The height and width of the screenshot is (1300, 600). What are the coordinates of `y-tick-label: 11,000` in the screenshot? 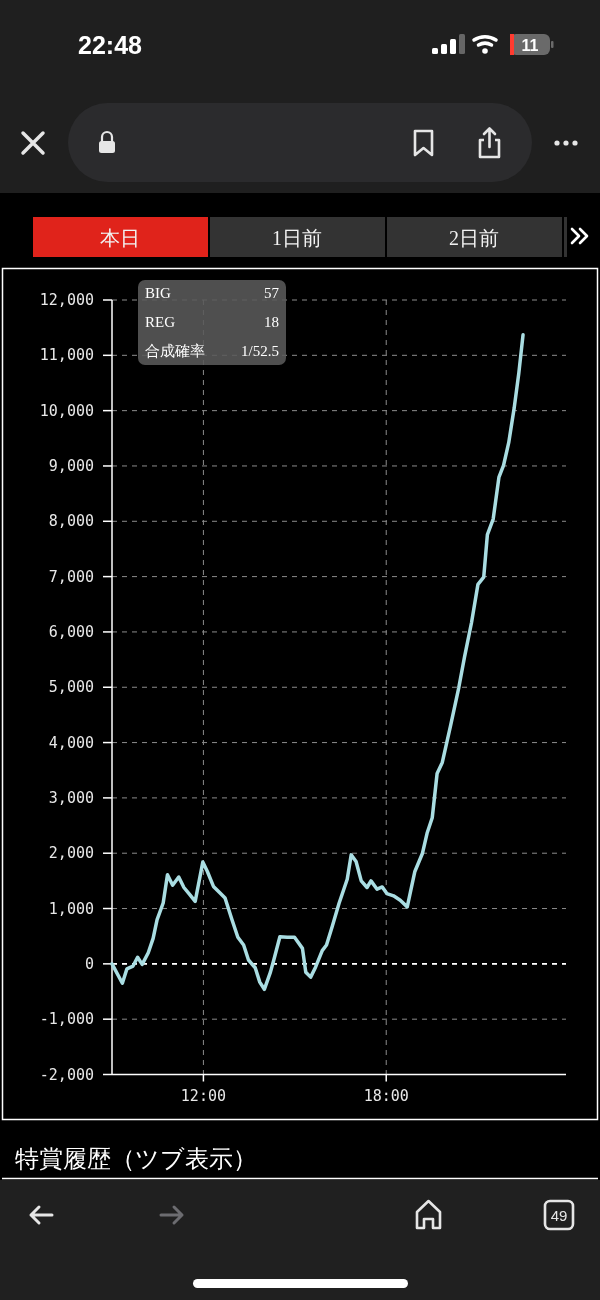 It's located at (66, 355).